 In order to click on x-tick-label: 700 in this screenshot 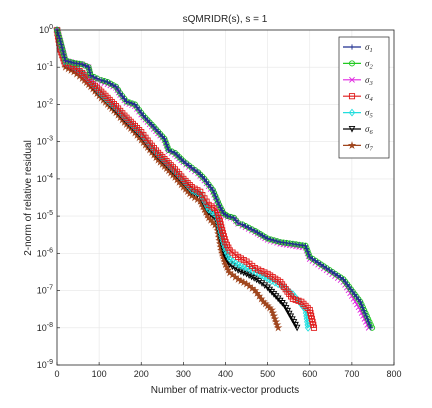, I will do `click(351, 374)`.